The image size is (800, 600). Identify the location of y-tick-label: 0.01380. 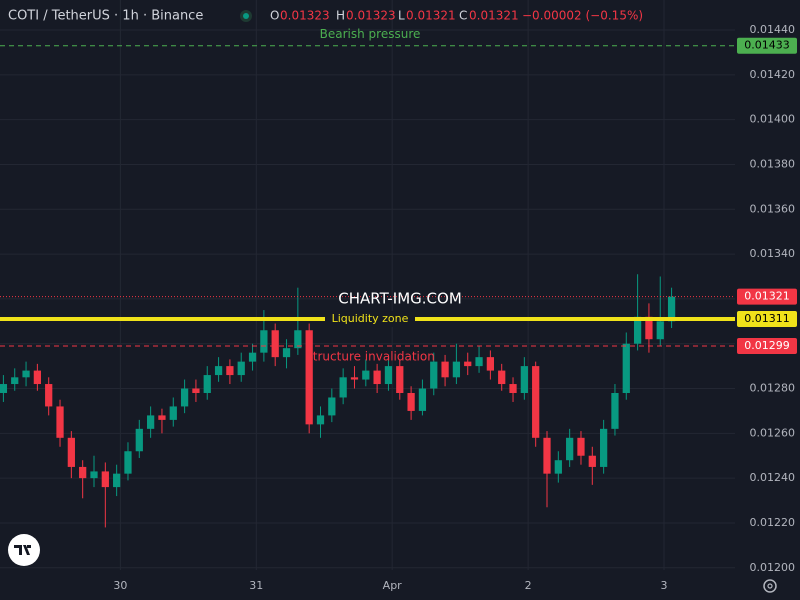
(773, 163).